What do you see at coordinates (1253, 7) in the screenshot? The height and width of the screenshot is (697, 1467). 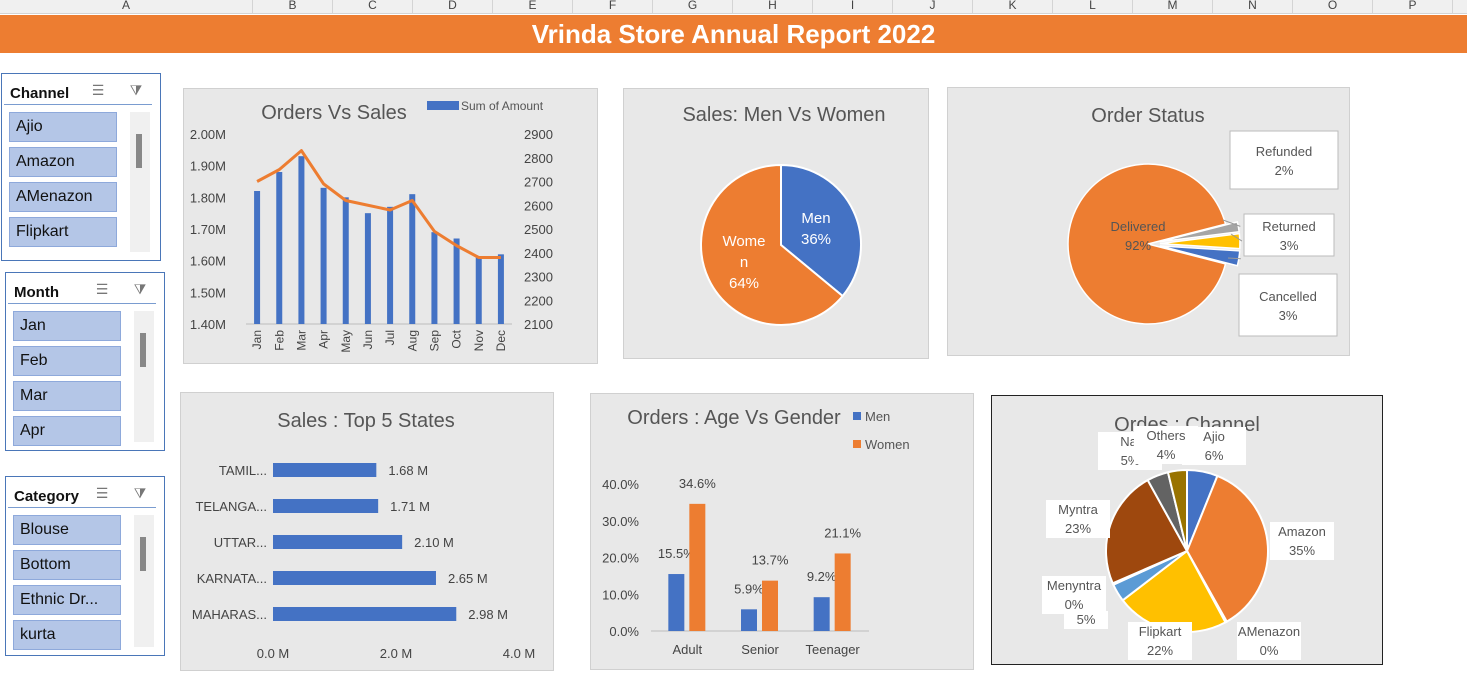 I see `column-header-n: N` at bounding box center [1253, 7].